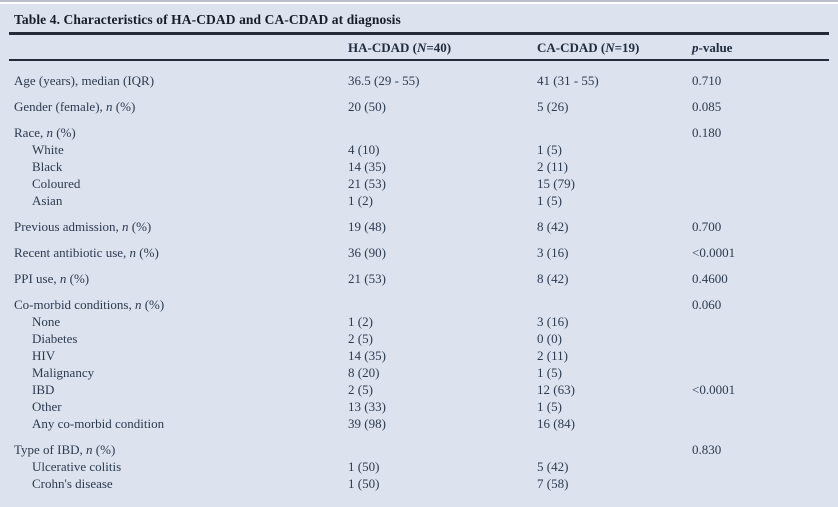 This screenshot has width=838, height=507. I want to click on row-label: Diabetes, so click(55, 338).